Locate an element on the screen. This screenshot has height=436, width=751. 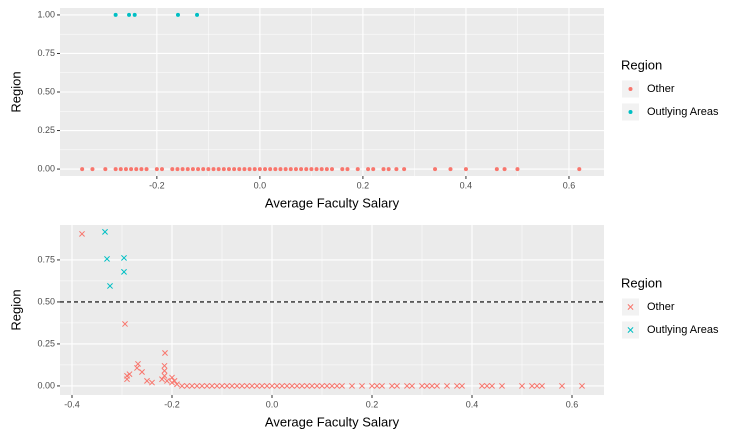
y-tick-label: 0.50 is located at coordinates (46, 91).